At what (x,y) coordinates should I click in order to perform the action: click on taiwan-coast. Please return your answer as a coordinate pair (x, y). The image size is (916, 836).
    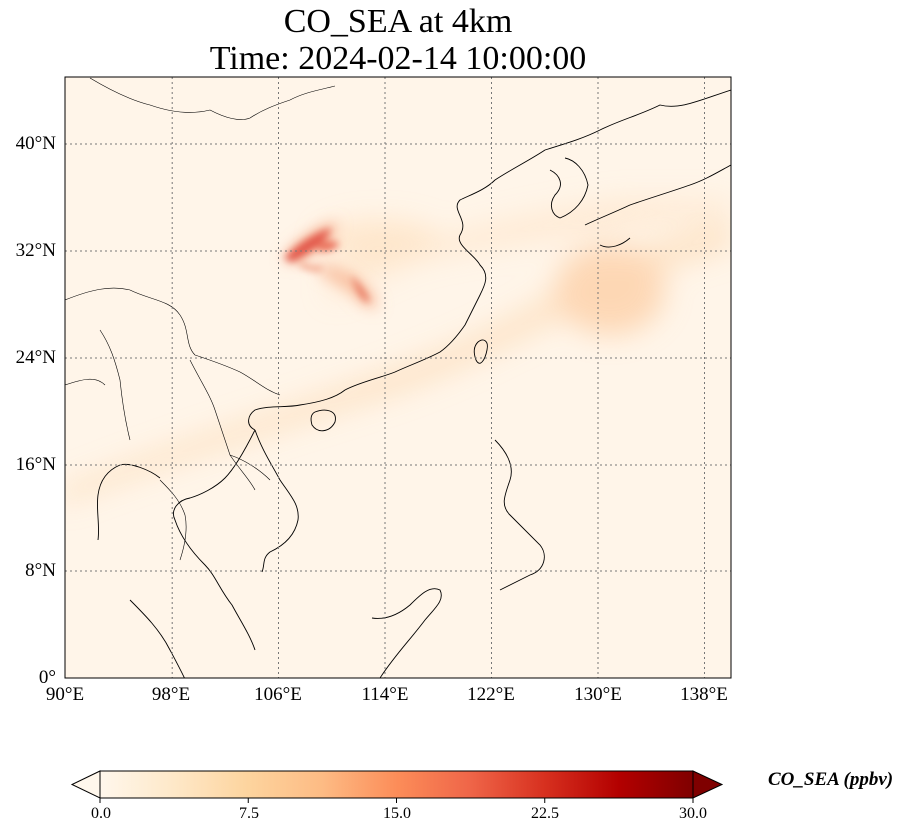
    Looking at the image, I should click on (480, 351).